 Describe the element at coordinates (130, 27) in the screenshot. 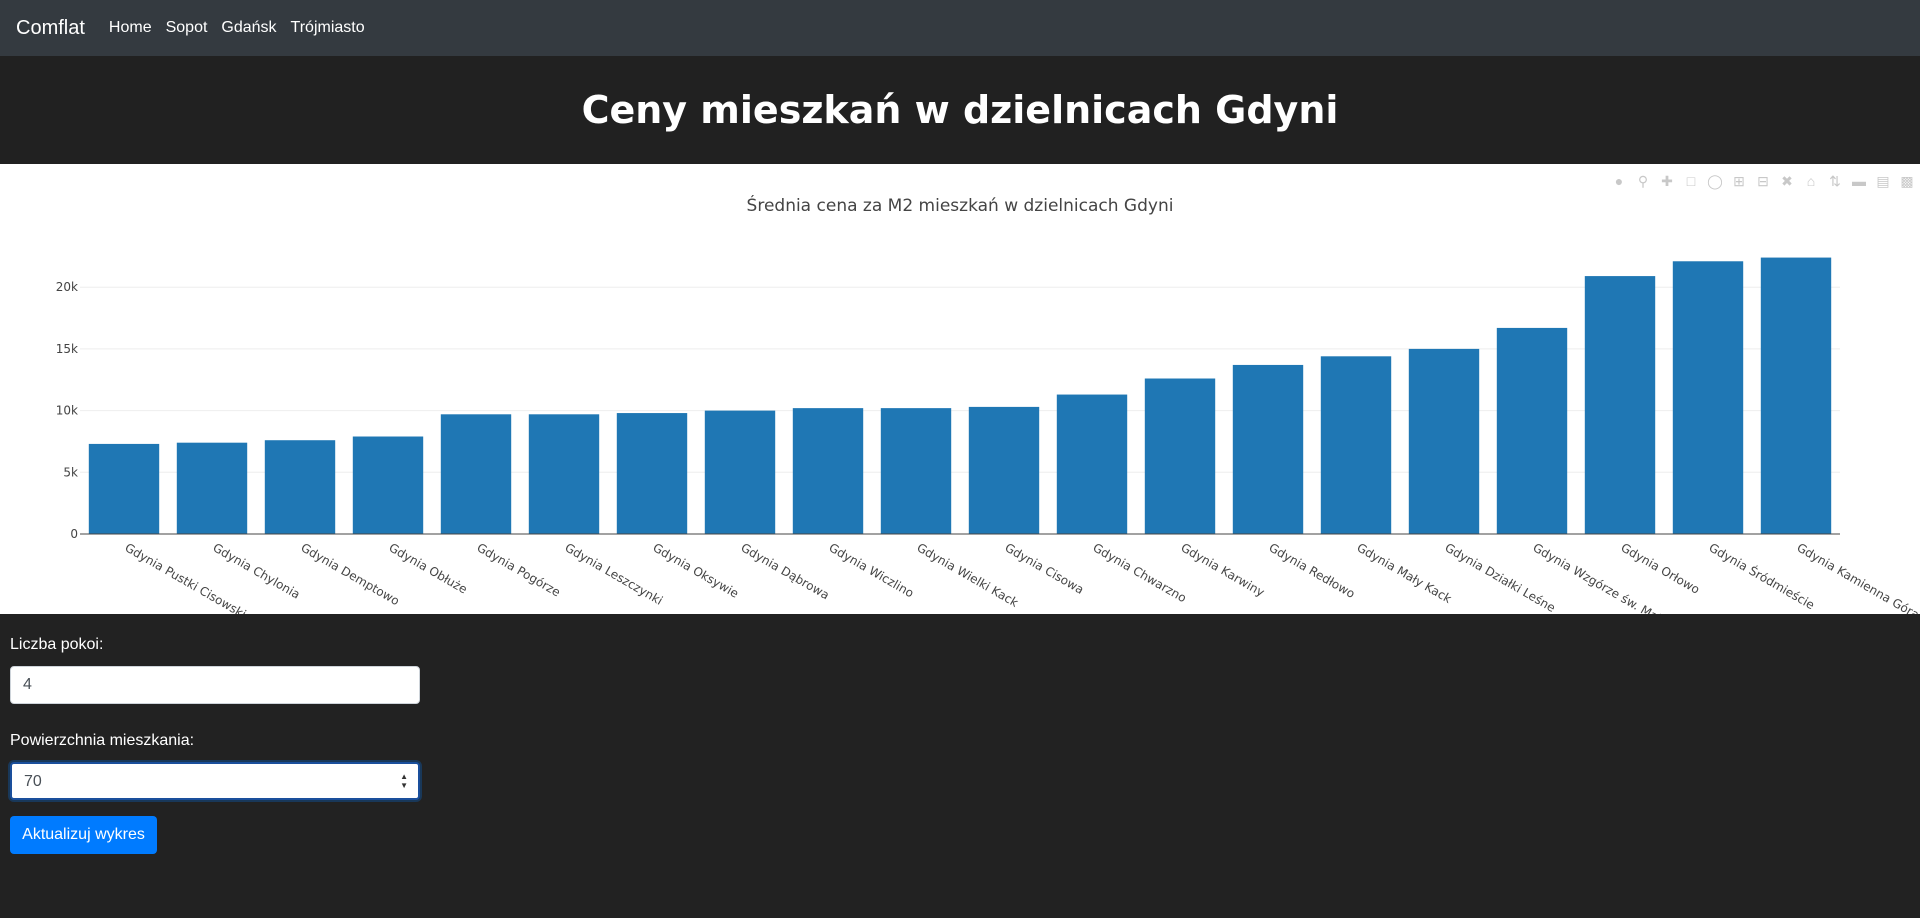

I see `nav-link-home: Home` at that location.